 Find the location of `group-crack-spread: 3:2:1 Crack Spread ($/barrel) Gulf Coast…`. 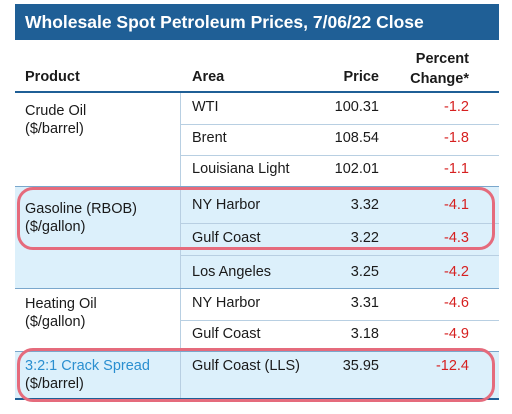

group-crack-spread: 3:2:1 Crack Spread ($/barrel) Gulf Coast… is located at coordinates (257, 375).